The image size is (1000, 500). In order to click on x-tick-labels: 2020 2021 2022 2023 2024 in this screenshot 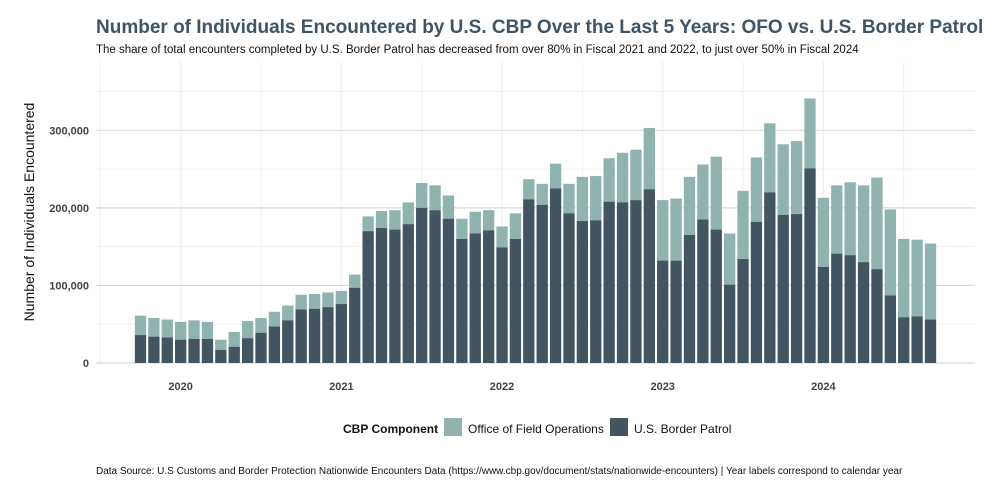, I will do `click(502, 387)`.